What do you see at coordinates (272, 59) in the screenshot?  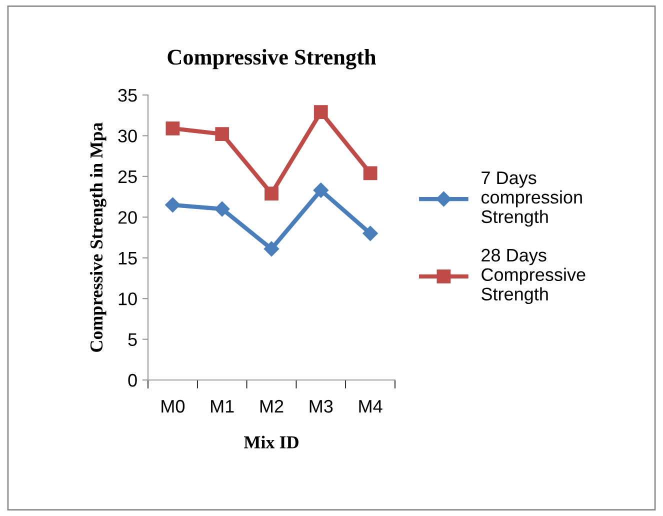 I see `chart-title: Compressive Strength` at bounding box center [272, 59].